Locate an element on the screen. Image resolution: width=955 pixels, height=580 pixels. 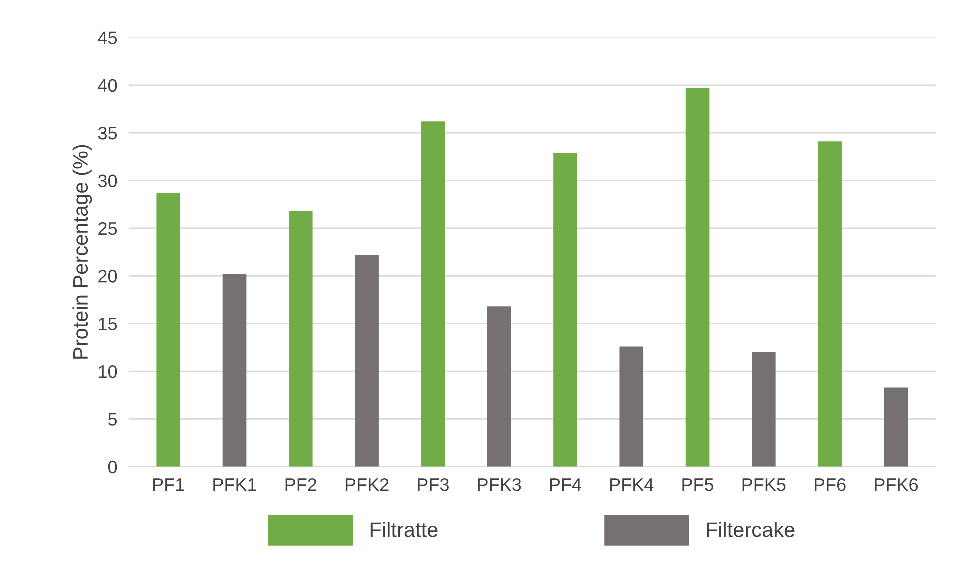
x-tick-label: PFK2 is located at coordinates (367, 485).